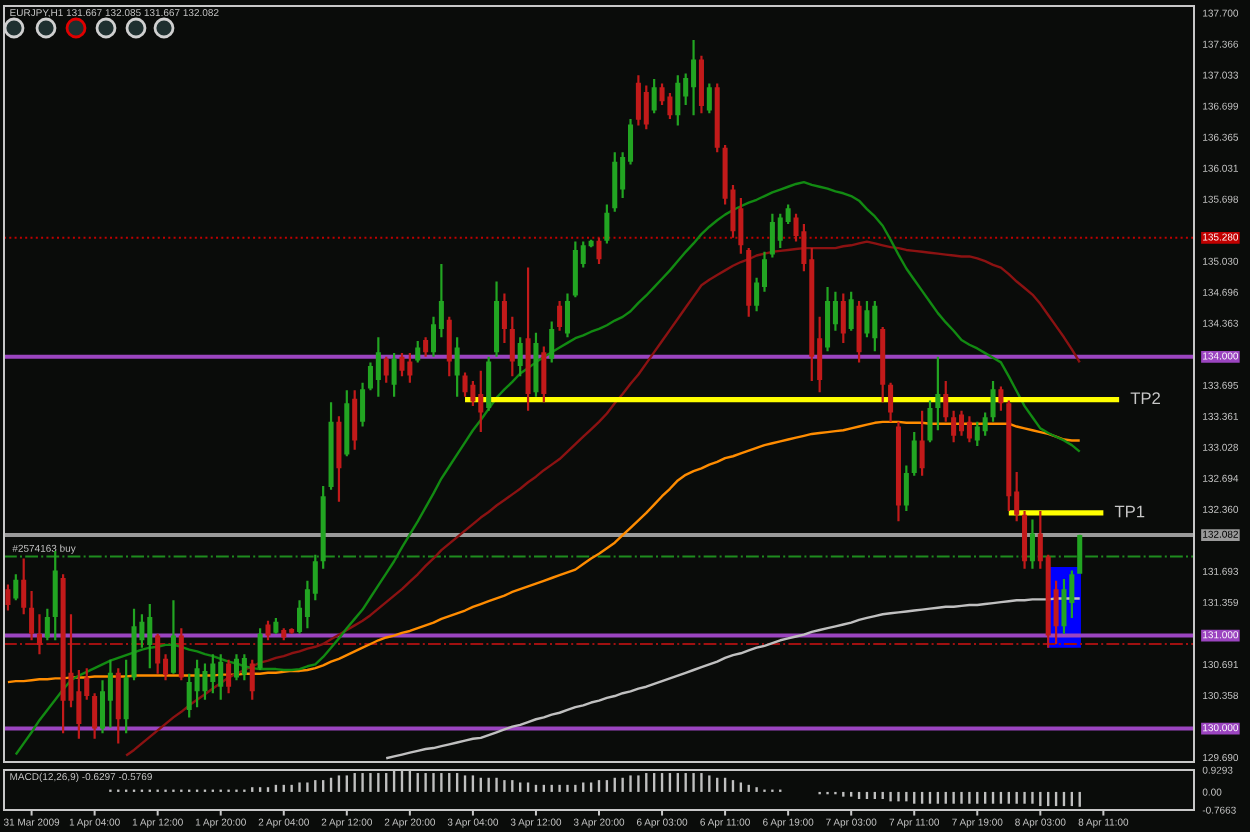  I want to click on series-label: TP1, so click(1129, 511).